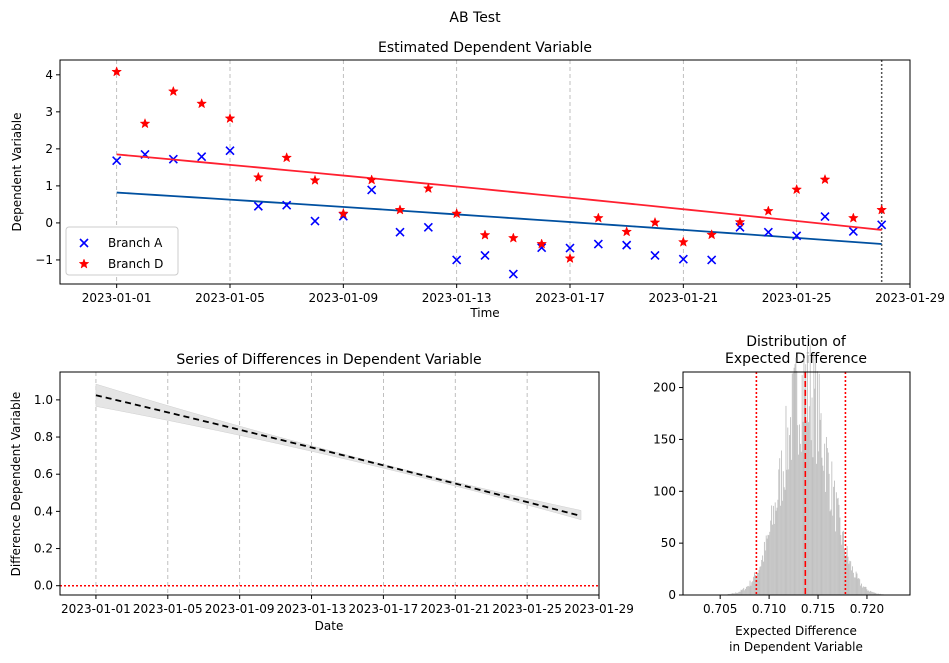 The image size is (949, 663). I want to click on fit-line-branch-d, so click(499, 192).